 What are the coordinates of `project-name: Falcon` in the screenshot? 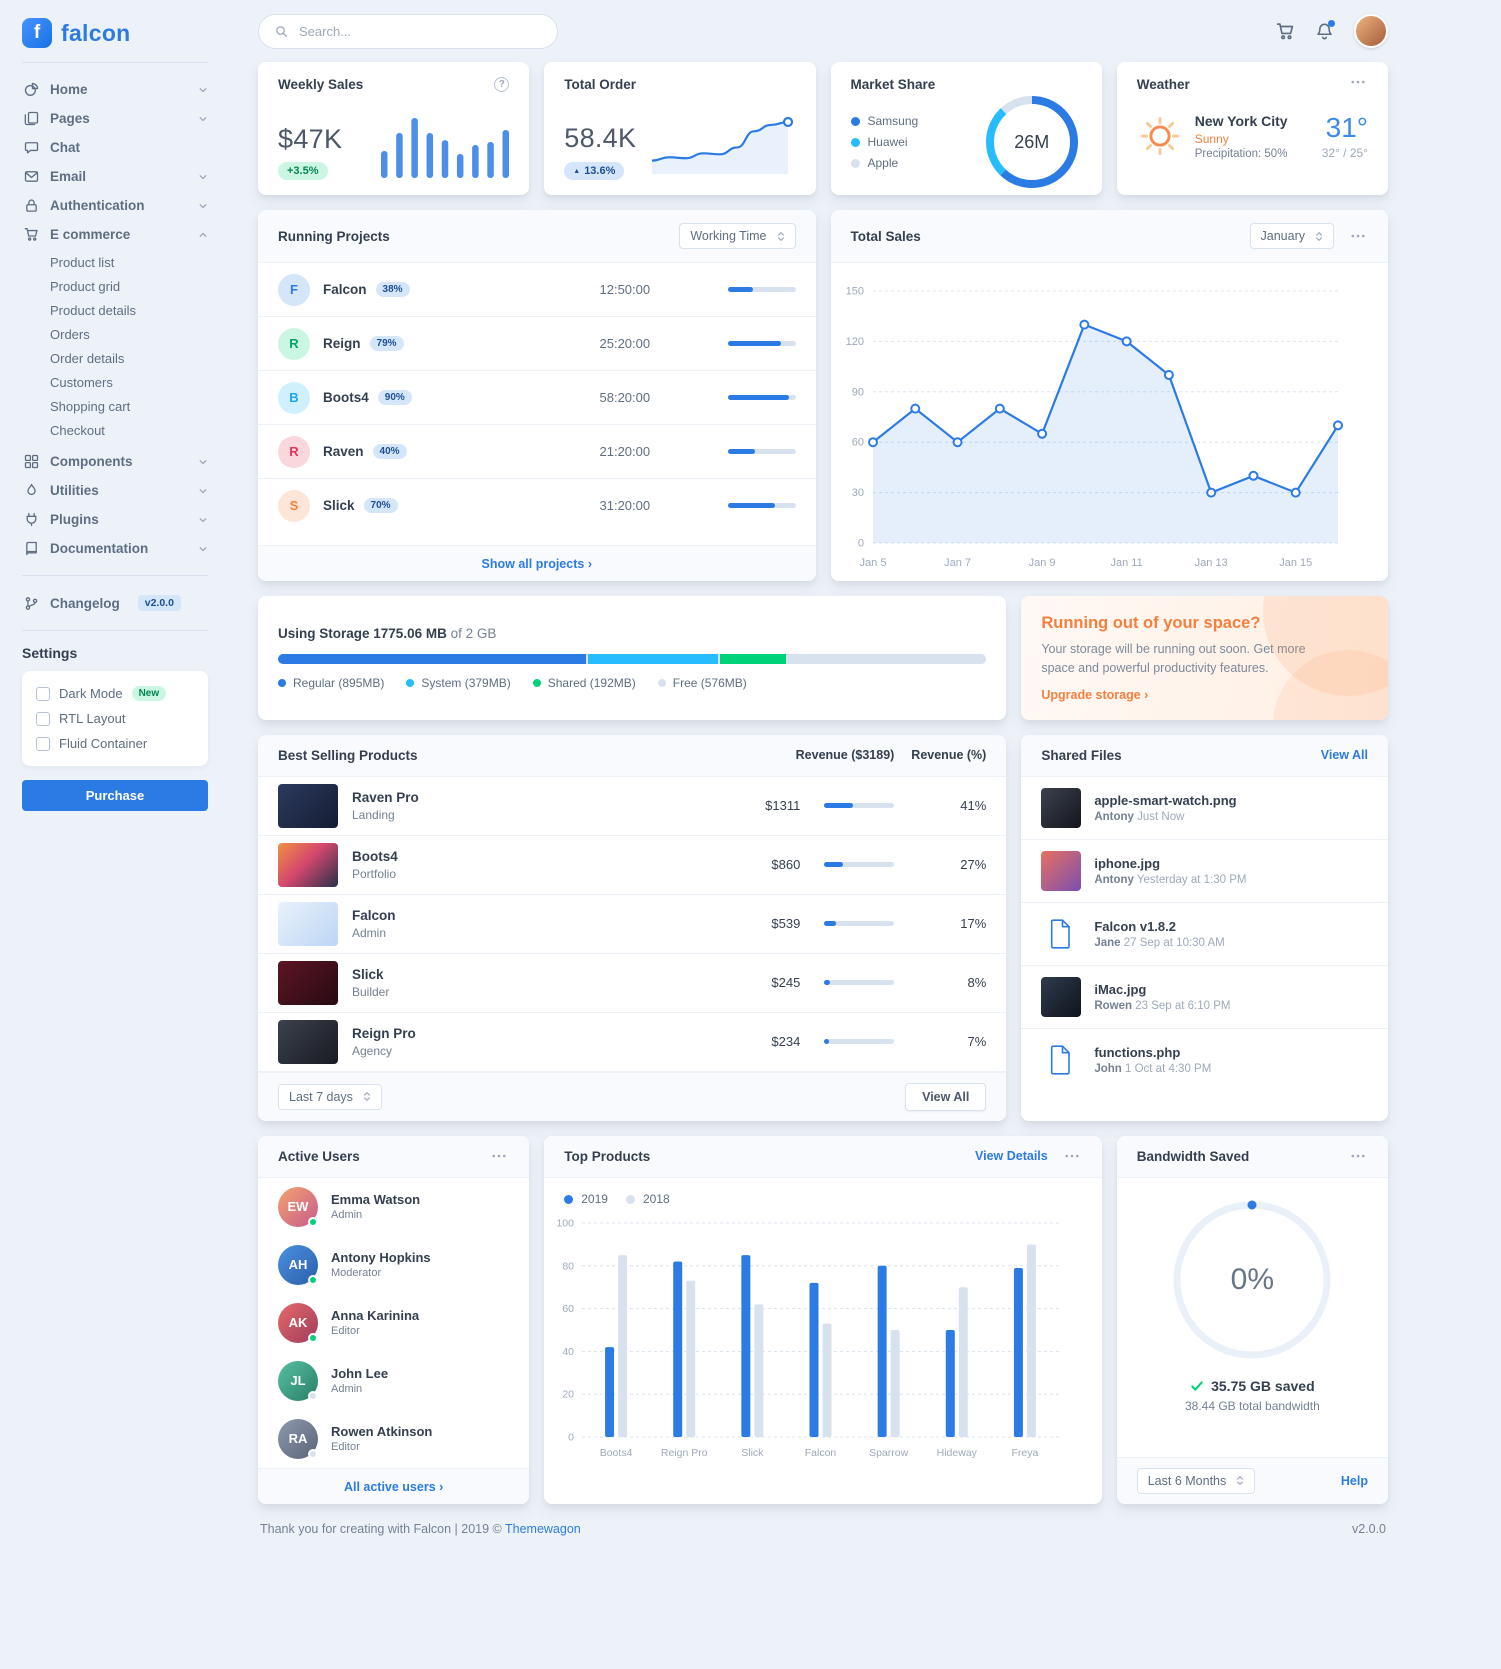 It's located at (345, 289).